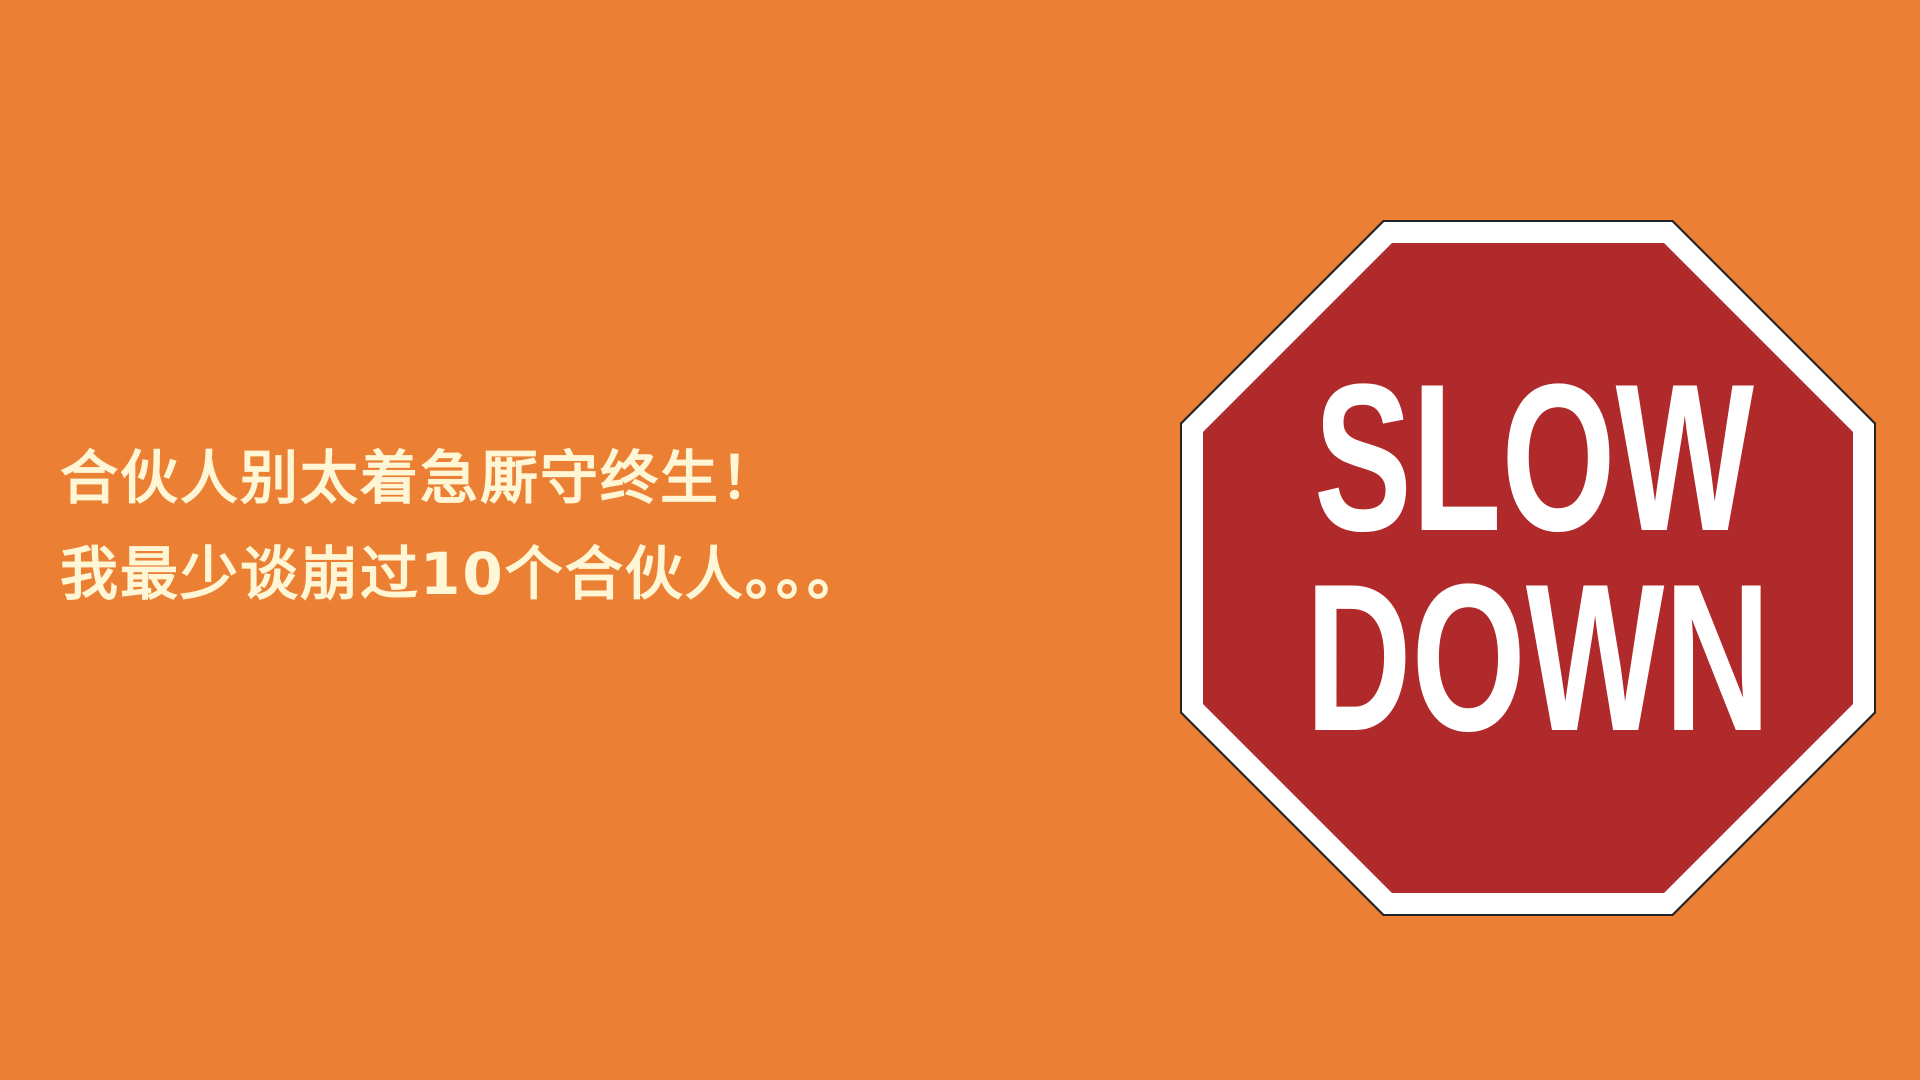 Image resolution: width=1920 pixels, height=1080 pixels. Describe the element at coordinates (600, 526) in the screenshot. I see `headline-text: 合伙人别太着急厮守终生！ 我最少谈崩过10个合伙人。。。` at that location.